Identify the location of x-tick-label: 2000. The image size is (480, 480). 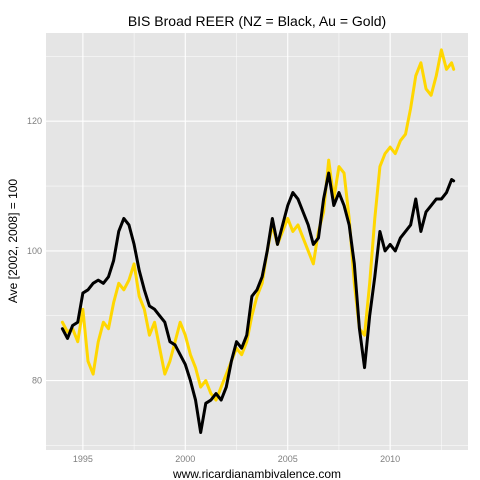
(185, 459).